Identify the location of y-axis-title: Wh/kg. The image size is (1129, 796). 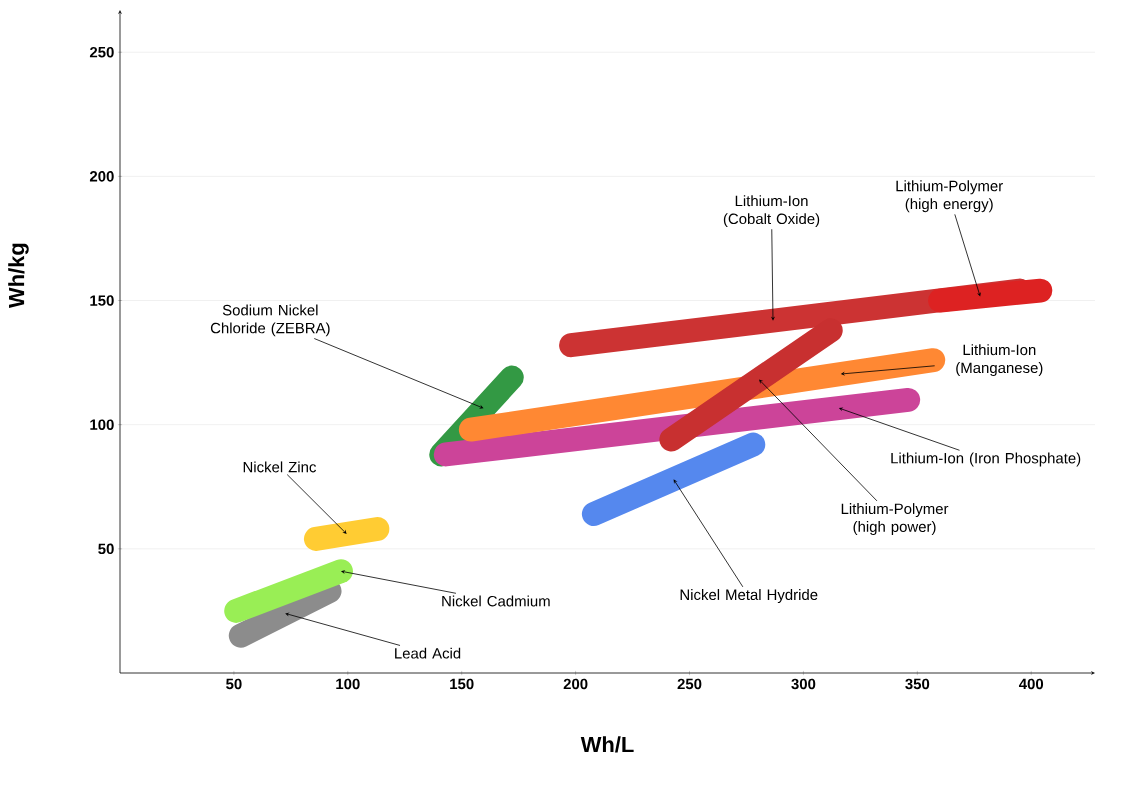
(18, 276).